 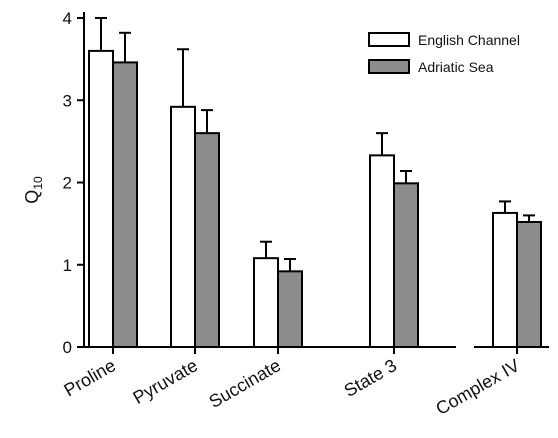 What do you see at coordinates (444, 53) in the screenshot?
I see `legend: English Channel Adriatic Sea` at bounding box center [444, 53].